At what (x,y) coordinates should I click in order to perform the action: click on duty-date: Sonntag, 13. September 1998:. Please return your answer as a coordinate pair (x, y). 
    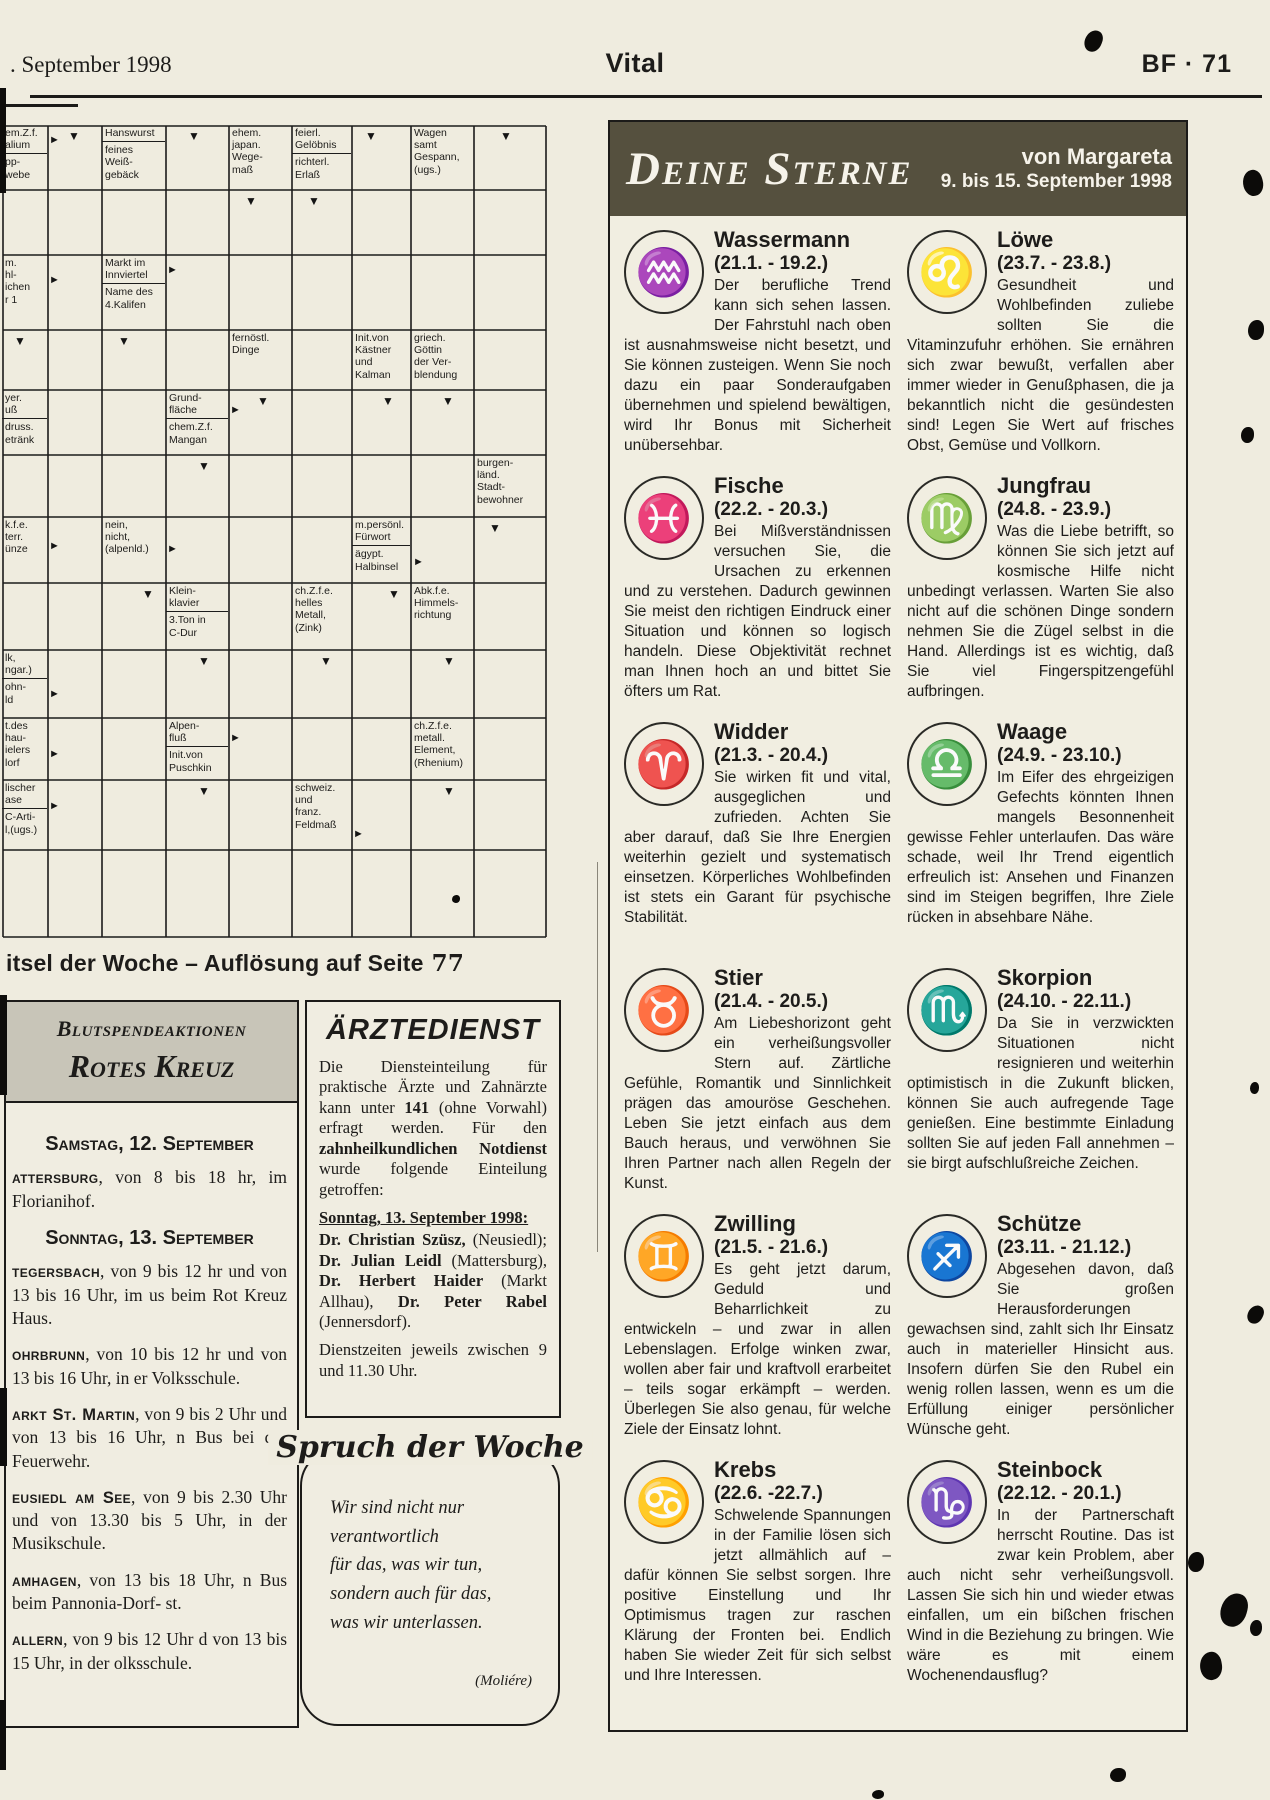
    Looking at the image, I should click on (424, 1218).